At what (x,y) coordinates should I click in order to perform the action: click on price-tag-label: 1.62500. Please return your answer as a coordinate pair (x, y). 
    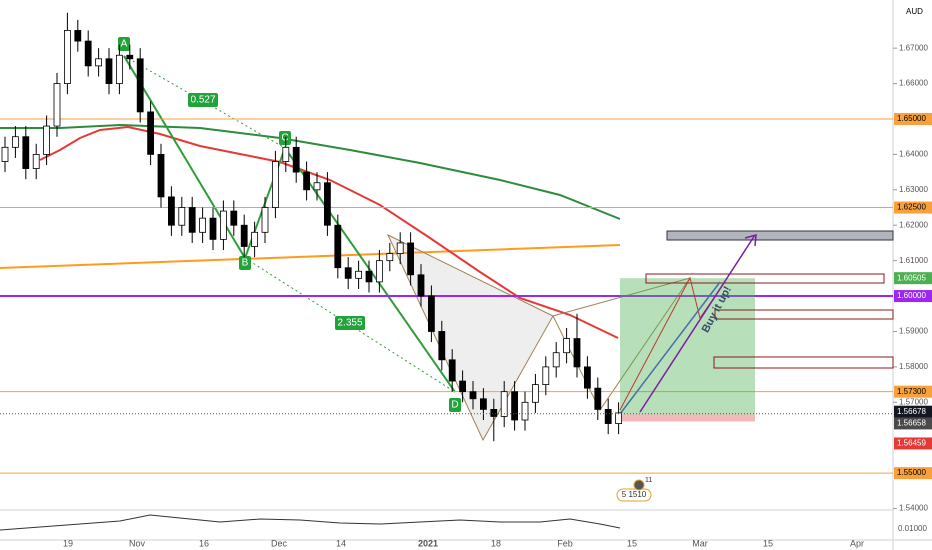
    Looking at the image, I should click on (911, 207).